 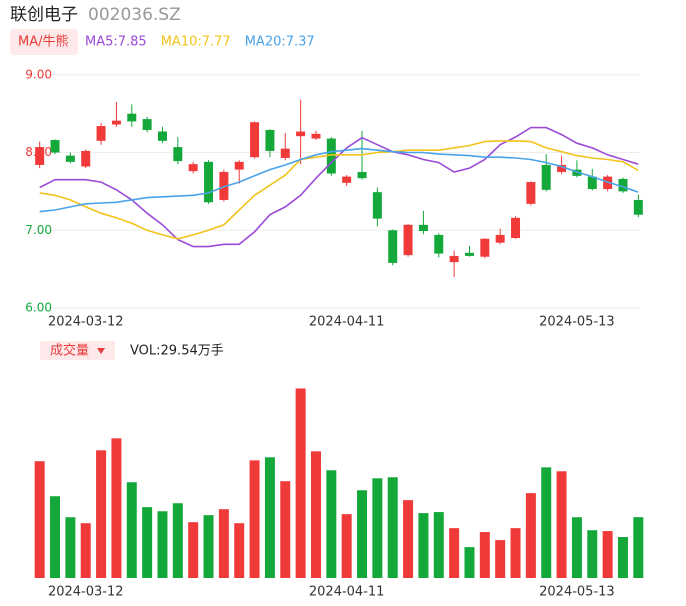 I want to click on dropdown-arrow, so click(x=101, y=351).